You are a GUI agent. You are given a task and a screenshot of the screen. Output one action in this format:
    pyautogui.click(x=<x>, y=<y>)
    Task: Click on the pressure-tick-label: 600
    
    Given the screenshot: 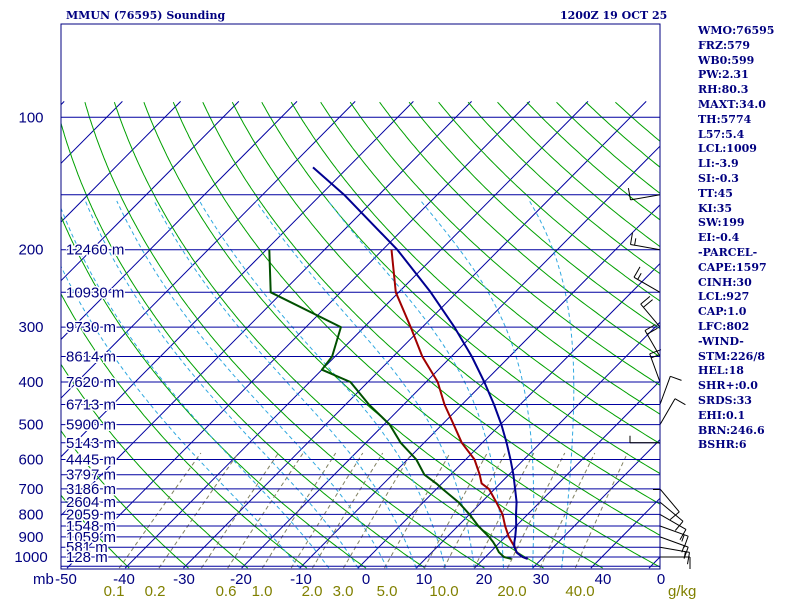 What is the action you would take?
    pyautogui.click(x=30, y=460)
    